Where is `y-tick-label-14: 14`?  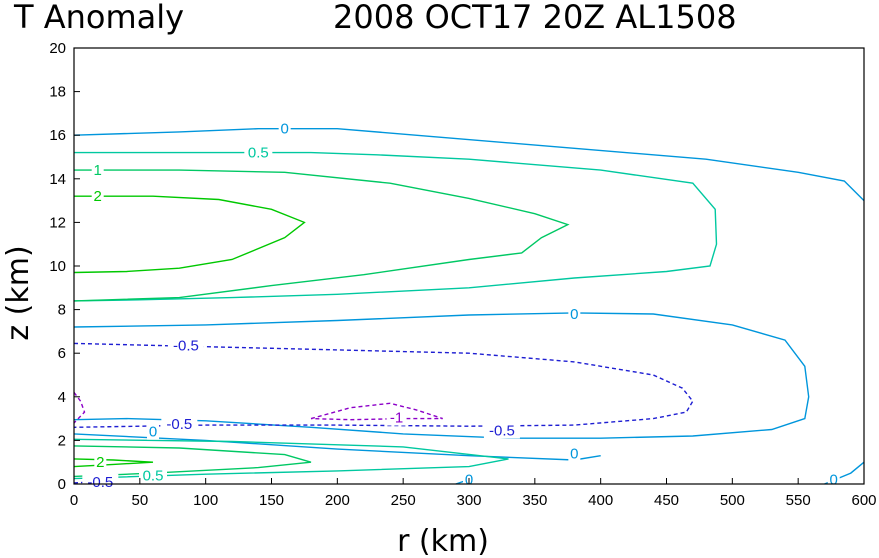
y-tick-label-14: 14 is located at coordinates (57, 179).